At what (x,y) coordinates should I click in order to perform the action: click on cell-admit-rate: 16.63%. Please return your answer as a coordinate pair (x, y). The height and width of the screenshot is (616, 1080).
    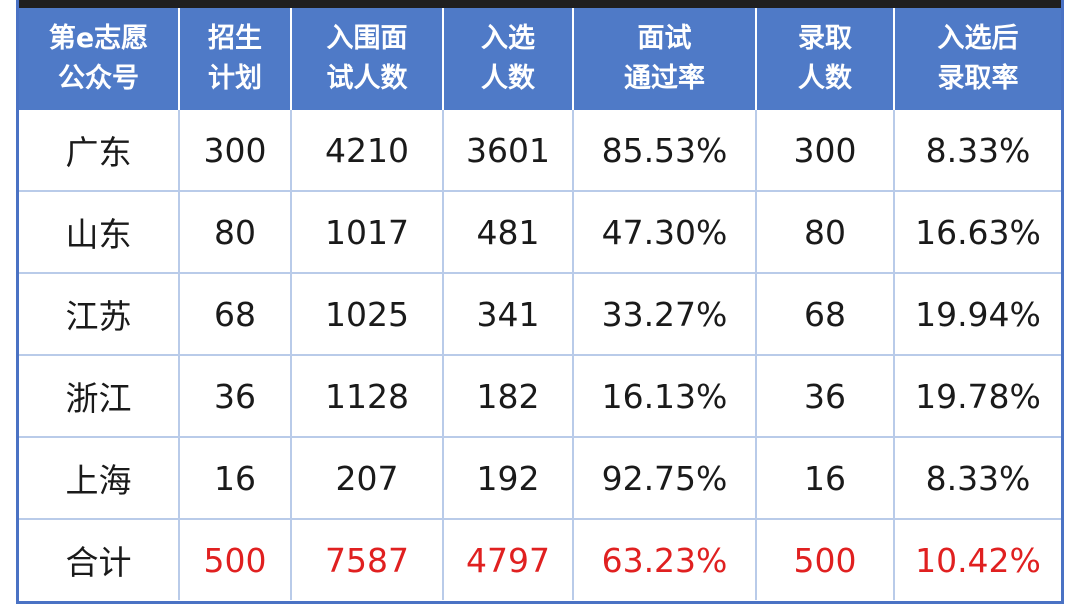
    Looking at the image, I should click on (977, 232).